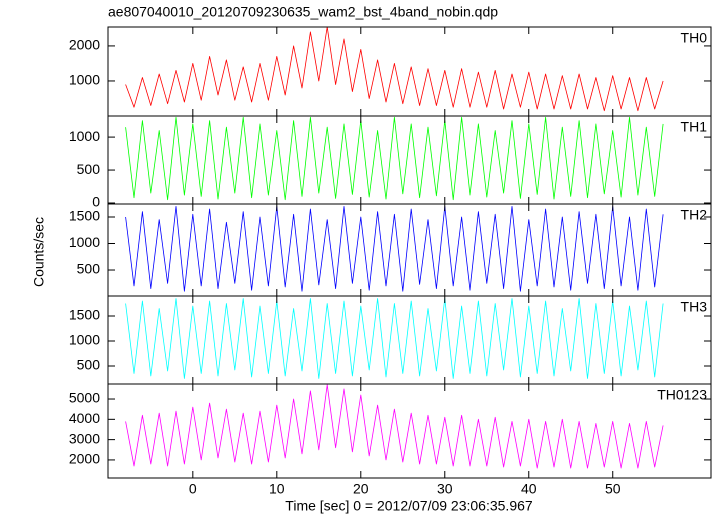  What do you see at coordinates (694, 307) in the screenshot?
I see `panel-label: TH3` at bounding box center [694, 307].